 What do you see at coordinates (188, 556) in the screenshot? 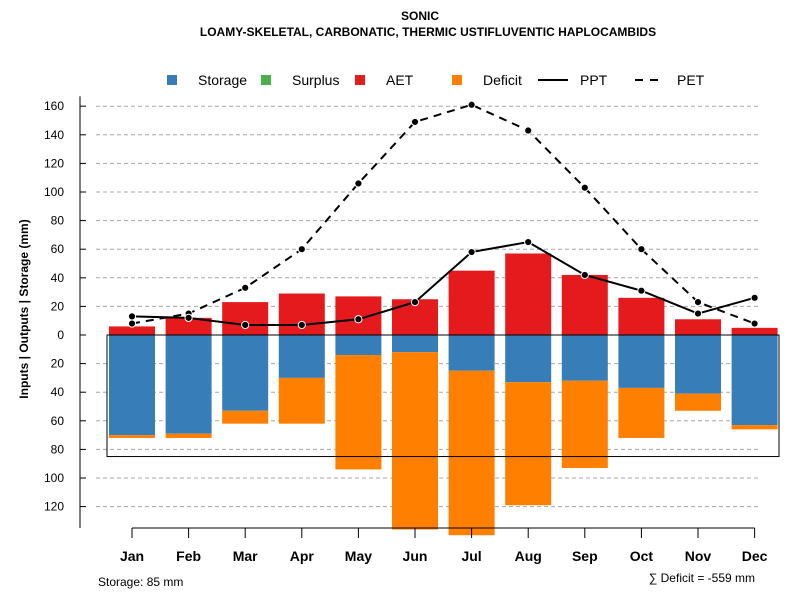
I see `x-tick-label: Feb` at bounding box center [188, 556].